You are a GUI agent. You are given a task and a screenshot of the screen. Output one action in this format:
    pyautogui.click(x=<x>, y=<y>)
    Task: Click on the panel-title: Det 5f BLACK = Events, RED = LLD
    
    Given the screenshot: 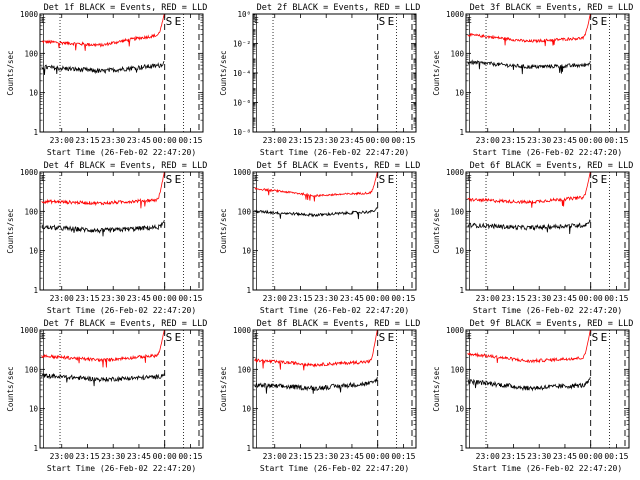 What is the action you would take?
    pyautogui.click(x=339, y=166)
    